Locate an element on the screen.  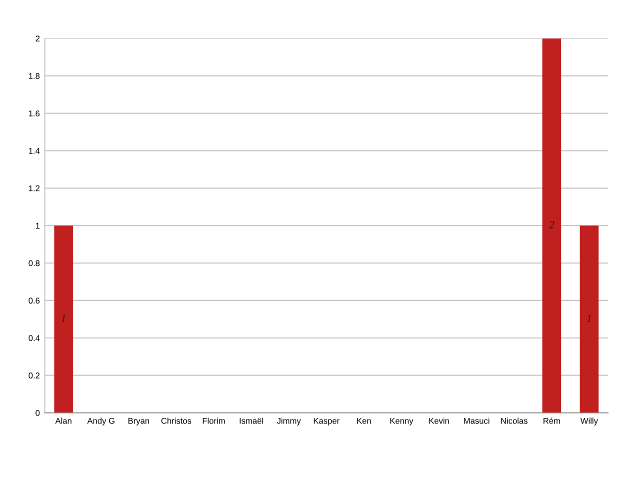
y-tick-label: 0.6 is located at coordinates (34, 301).